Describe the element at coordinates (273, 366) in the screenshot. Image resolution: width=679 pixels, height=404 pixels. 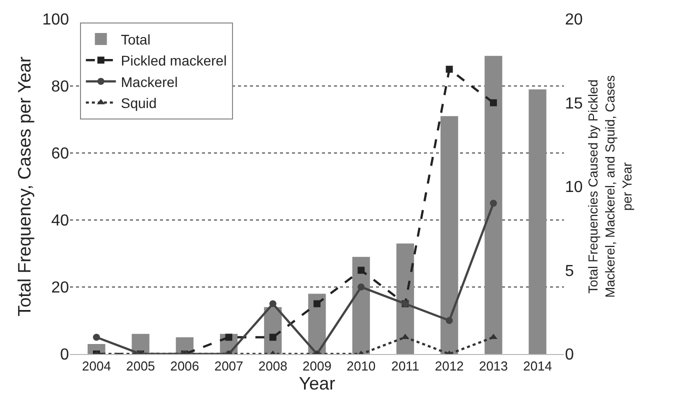
I see `x-tick-label: 2008` at that location.